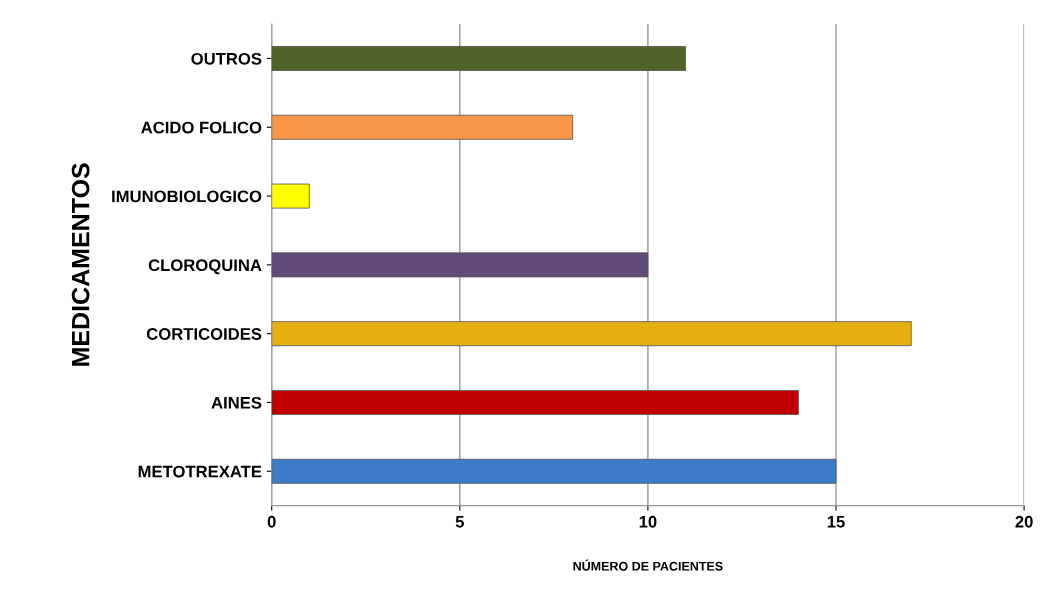  Describe the element at coordinates (205, 267) in the screenshot. I see `y-tick-label: CLOROQUINA` at that location.